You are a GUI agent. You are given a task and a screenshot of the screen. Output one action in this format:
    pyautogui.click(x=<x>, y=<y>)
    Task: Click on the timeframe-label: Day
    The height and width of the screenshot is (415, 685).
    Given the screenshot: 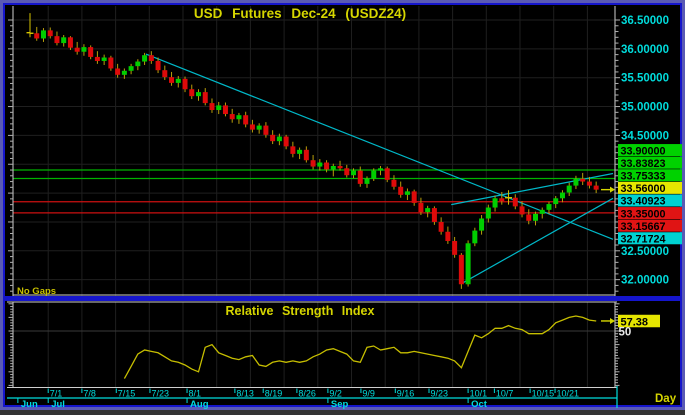 What is the action you would take?
    pyautogui.click(x=666, y=399)
    